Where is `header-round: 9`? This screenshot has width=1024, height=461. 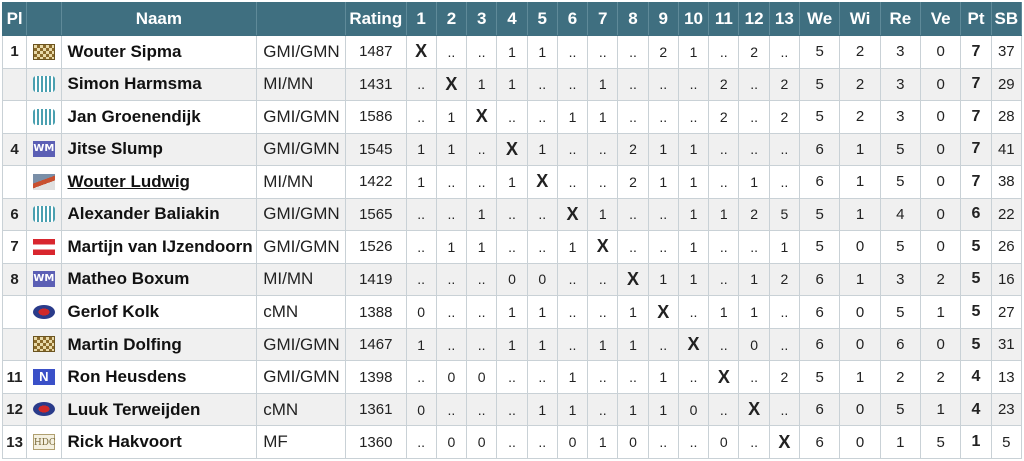
header-round: 9 is located at coordinates (663, 19).